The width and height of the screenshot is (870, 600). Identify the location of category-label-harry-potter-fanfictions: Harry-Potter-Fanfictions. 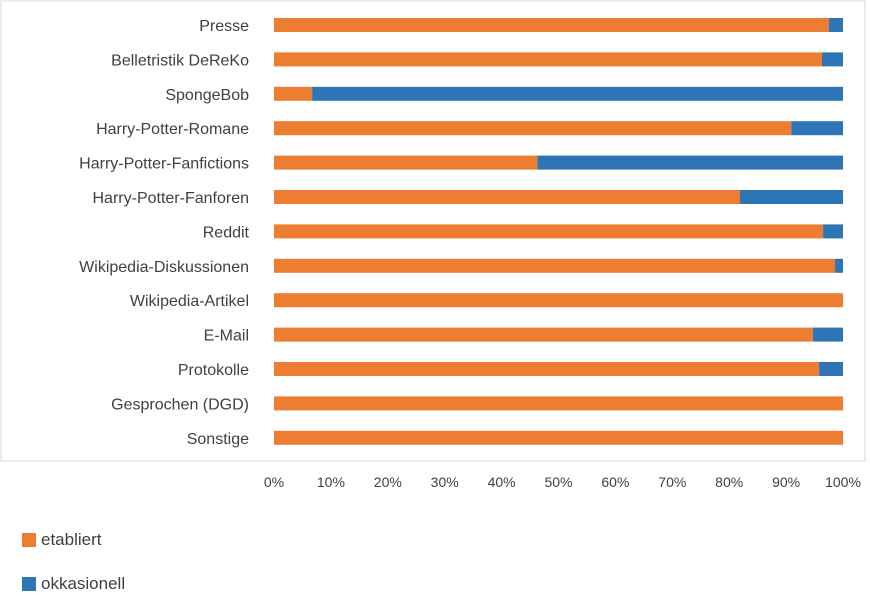
(164, 164).